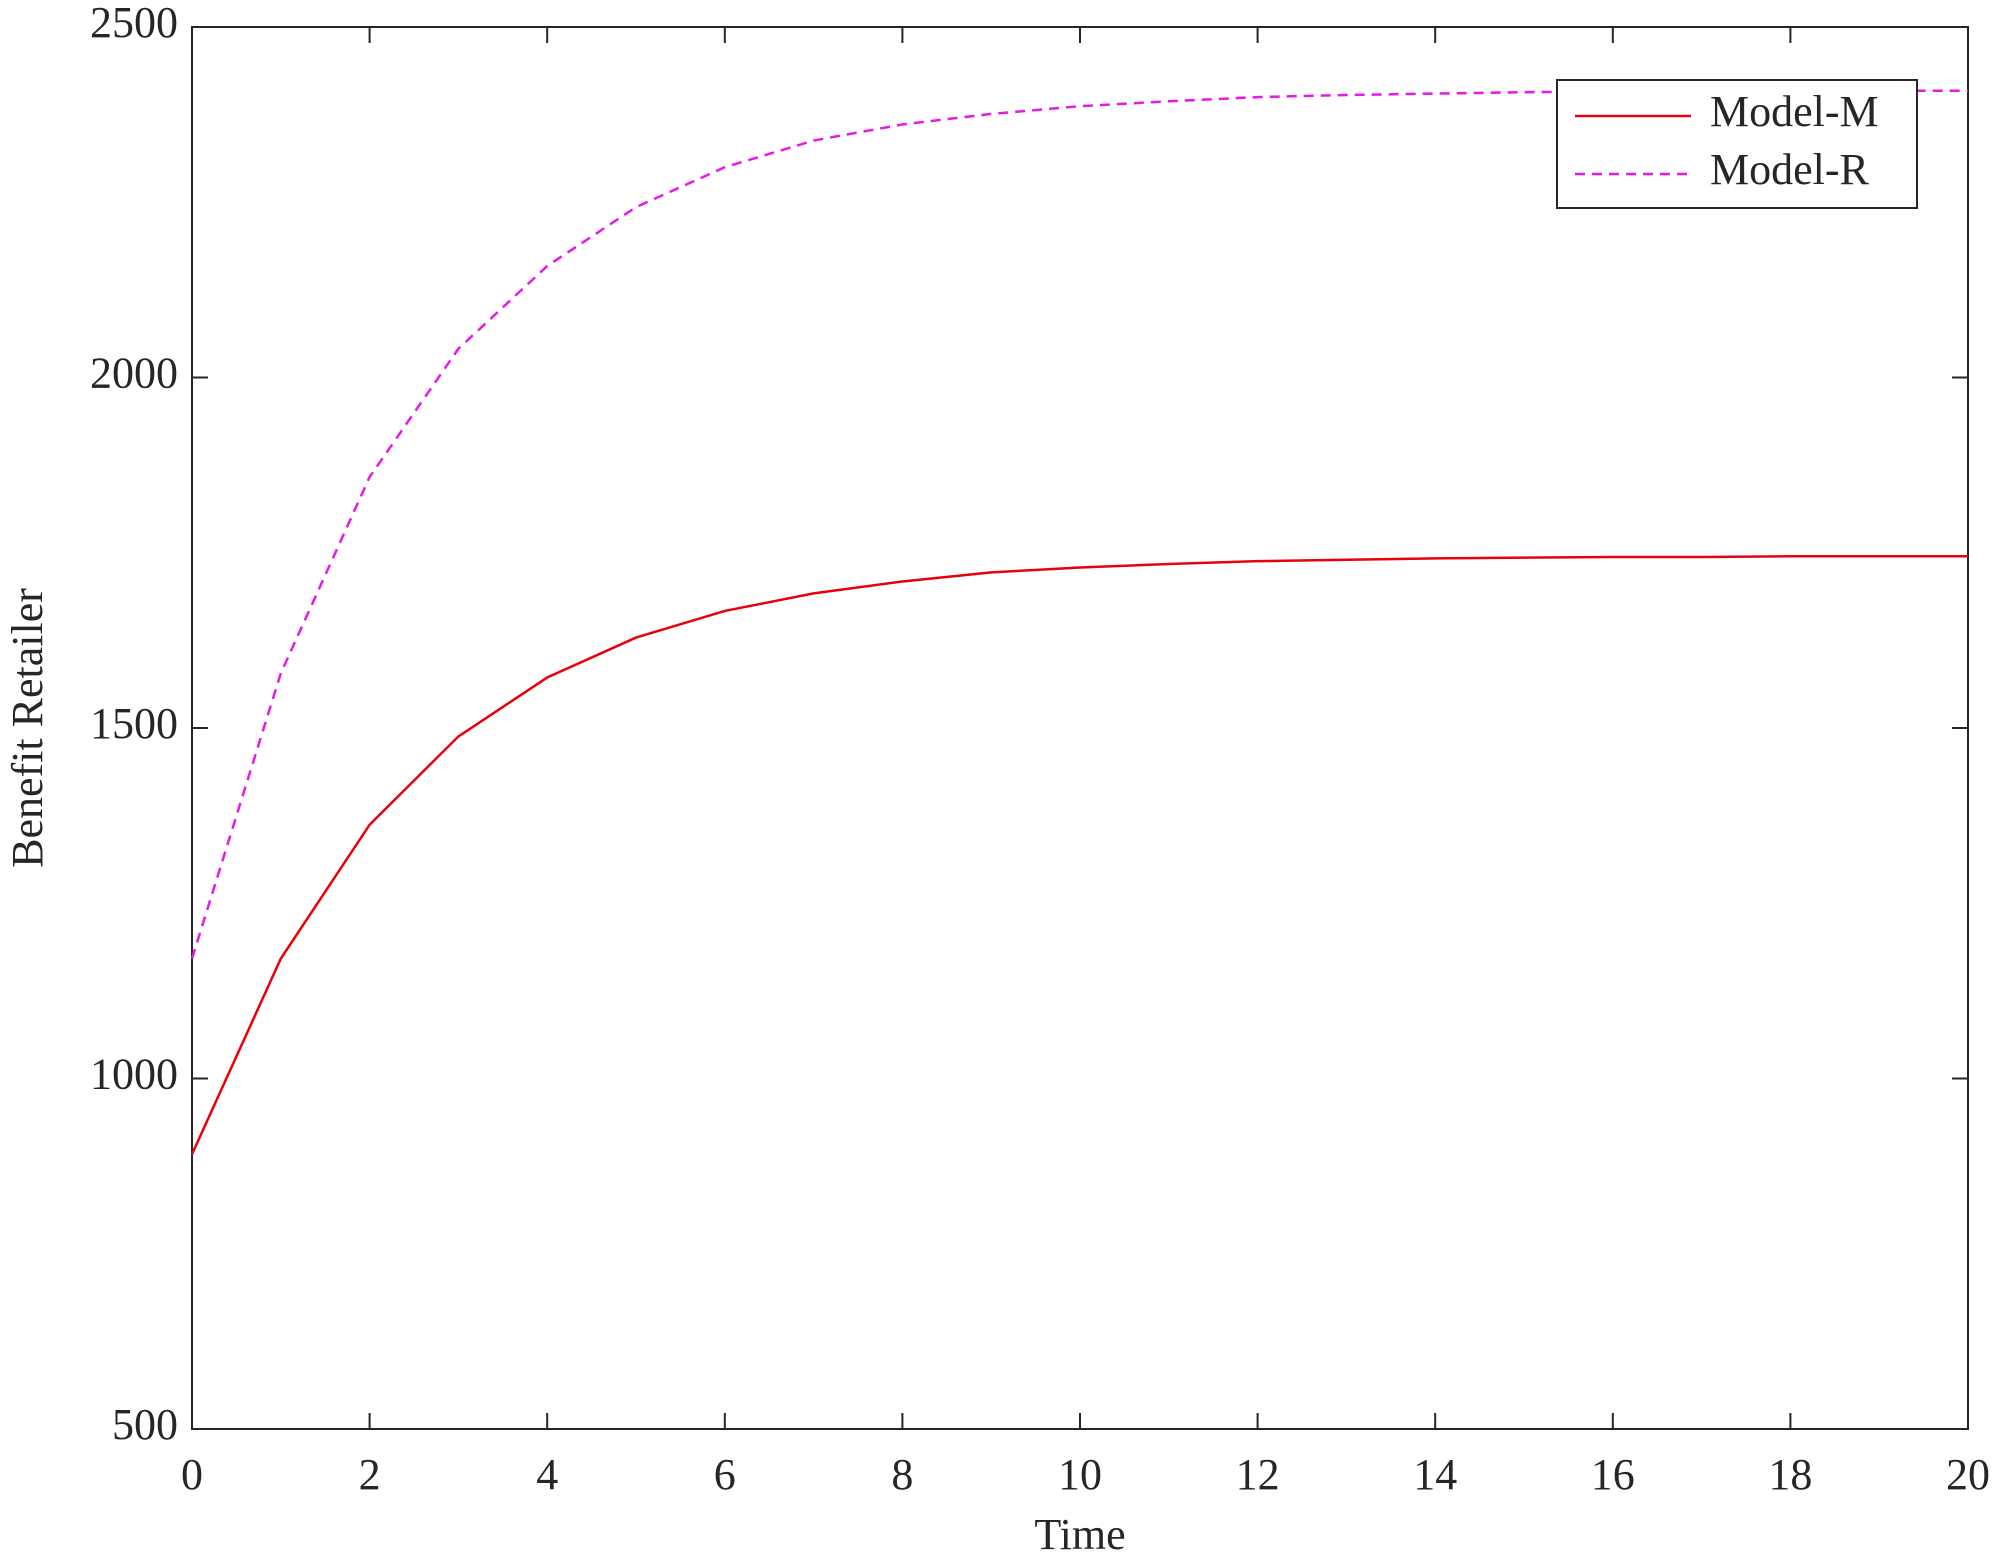  Describe the element at coordinates (1790, 1474) in the screenshot. I see `x-tick-label: 18` at that location.